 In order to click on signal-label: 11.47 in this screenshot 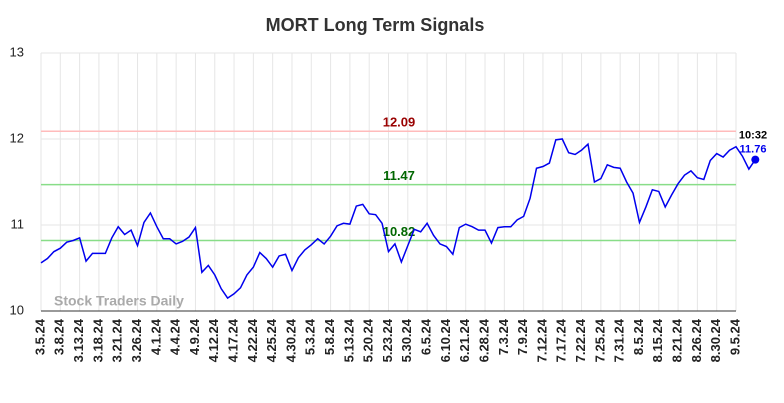, I will do `click(399, 175)`.